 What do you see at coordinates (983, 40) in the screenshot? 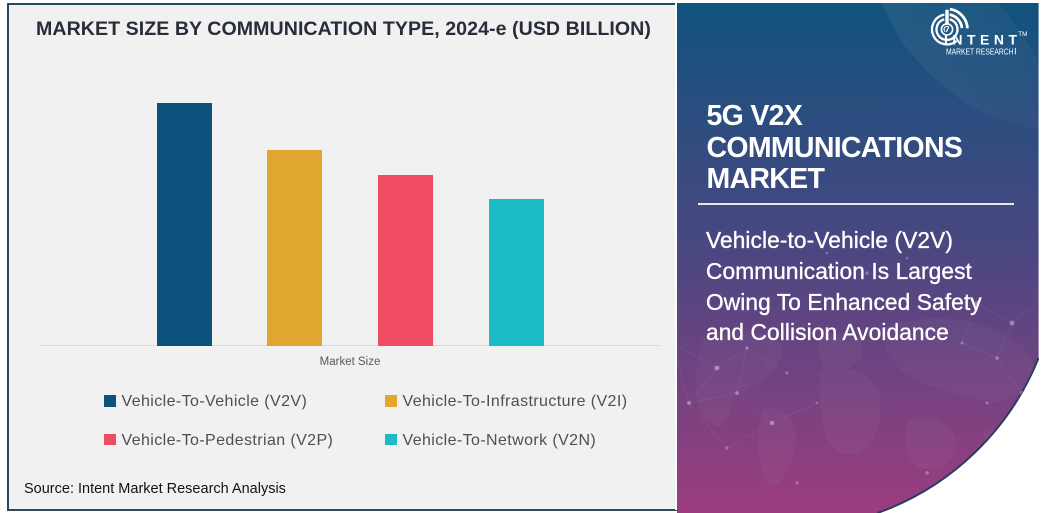
I see `svg-text: INTENT` at bounding box center [983, 40].